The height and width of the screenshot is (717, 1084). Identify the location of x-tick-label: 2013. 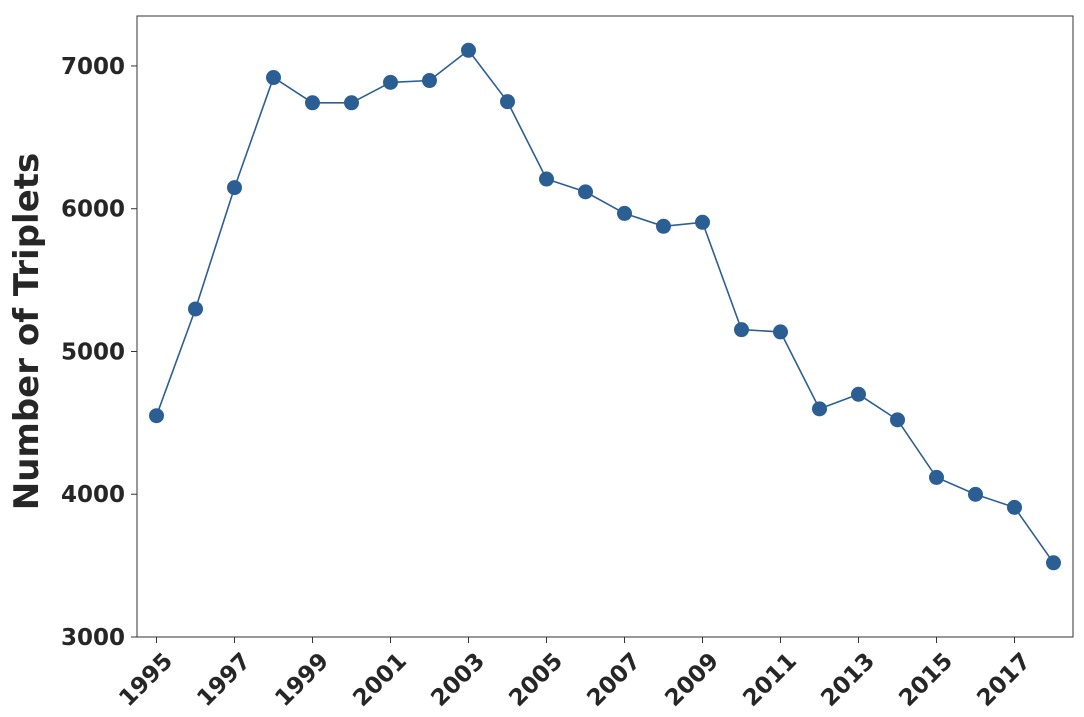
(848, 680).